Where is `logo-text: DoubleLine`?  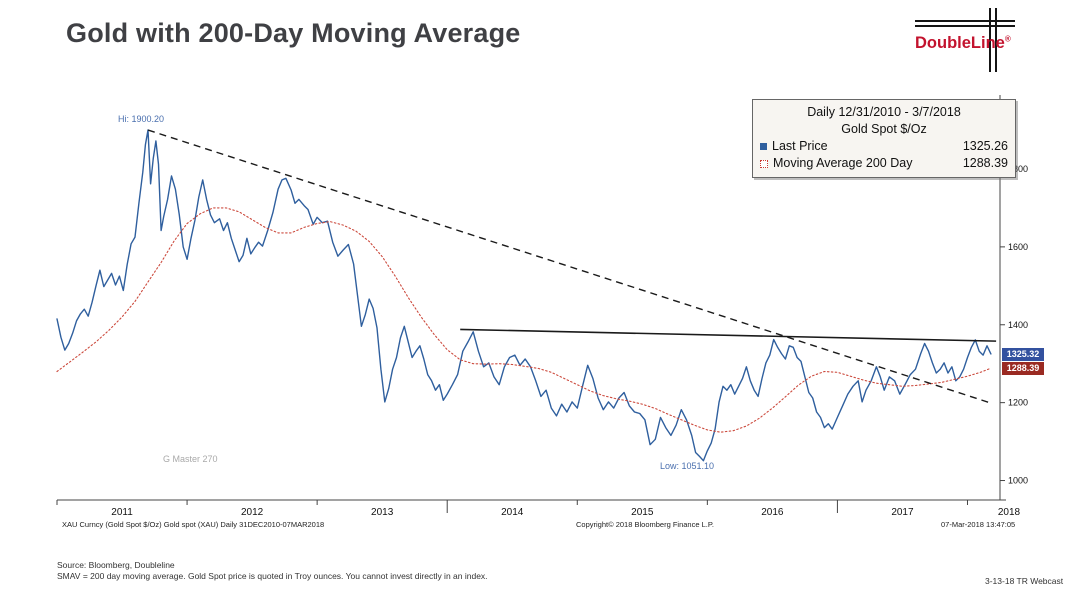 logo-text: DoubleLine is located at coordinates (960, 43).